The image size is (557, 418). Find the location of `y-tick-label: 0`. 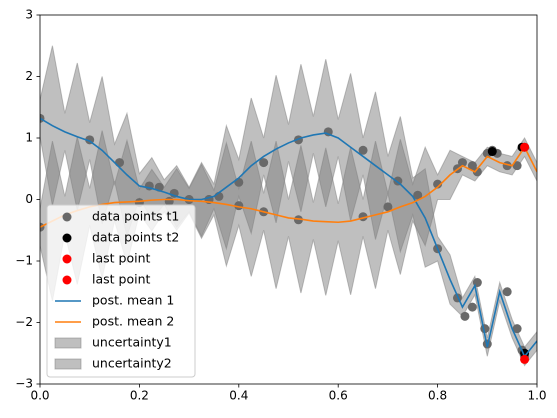

y-tick-label: 0 is located at coordinates (29, 199).